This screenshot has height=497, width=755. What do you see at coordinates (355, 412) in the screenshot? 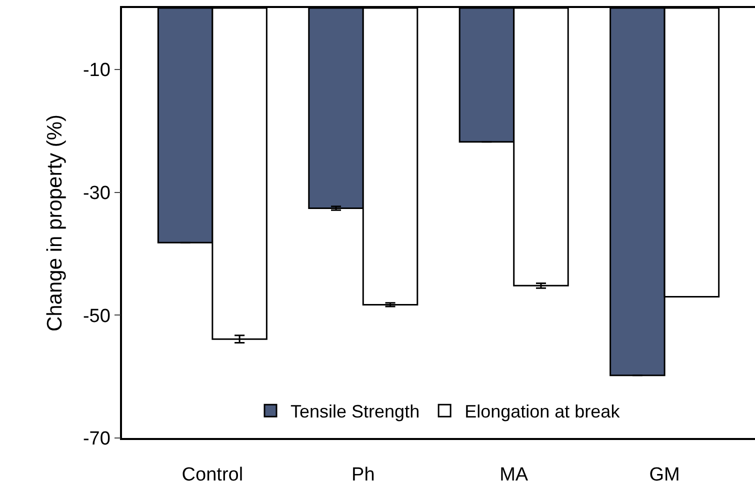
I see `legend-label: Tensile Strength` at bounding box center [355, 412].